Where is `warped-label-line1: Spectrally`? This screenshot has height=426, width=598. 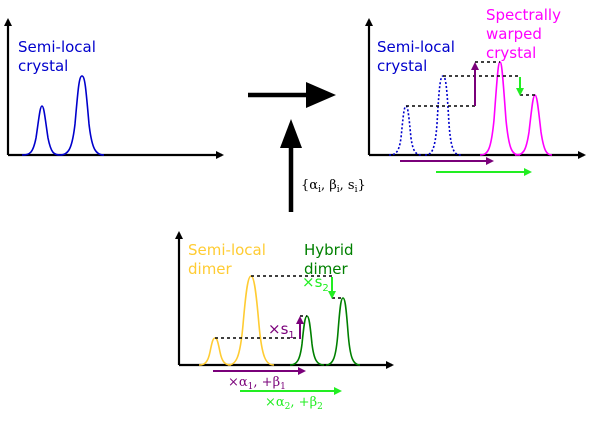 warped-label-line1: Spectrally is located at coordinates (523, 15).